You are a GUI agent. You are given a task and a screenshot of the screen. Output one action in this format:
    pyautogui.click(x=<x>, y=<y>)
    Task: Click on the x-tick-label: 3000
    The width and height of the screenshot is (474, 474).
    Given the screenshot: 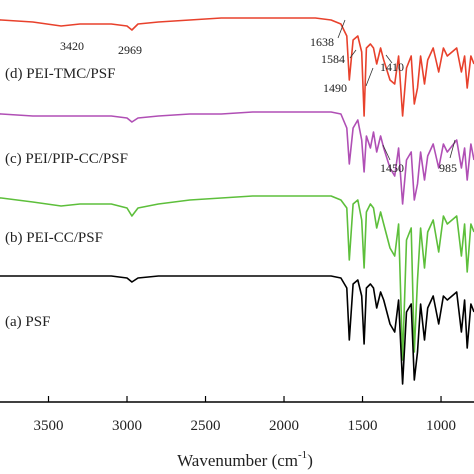 What is the action you would take?
    pyautogui.click(x=127, y=426)
    